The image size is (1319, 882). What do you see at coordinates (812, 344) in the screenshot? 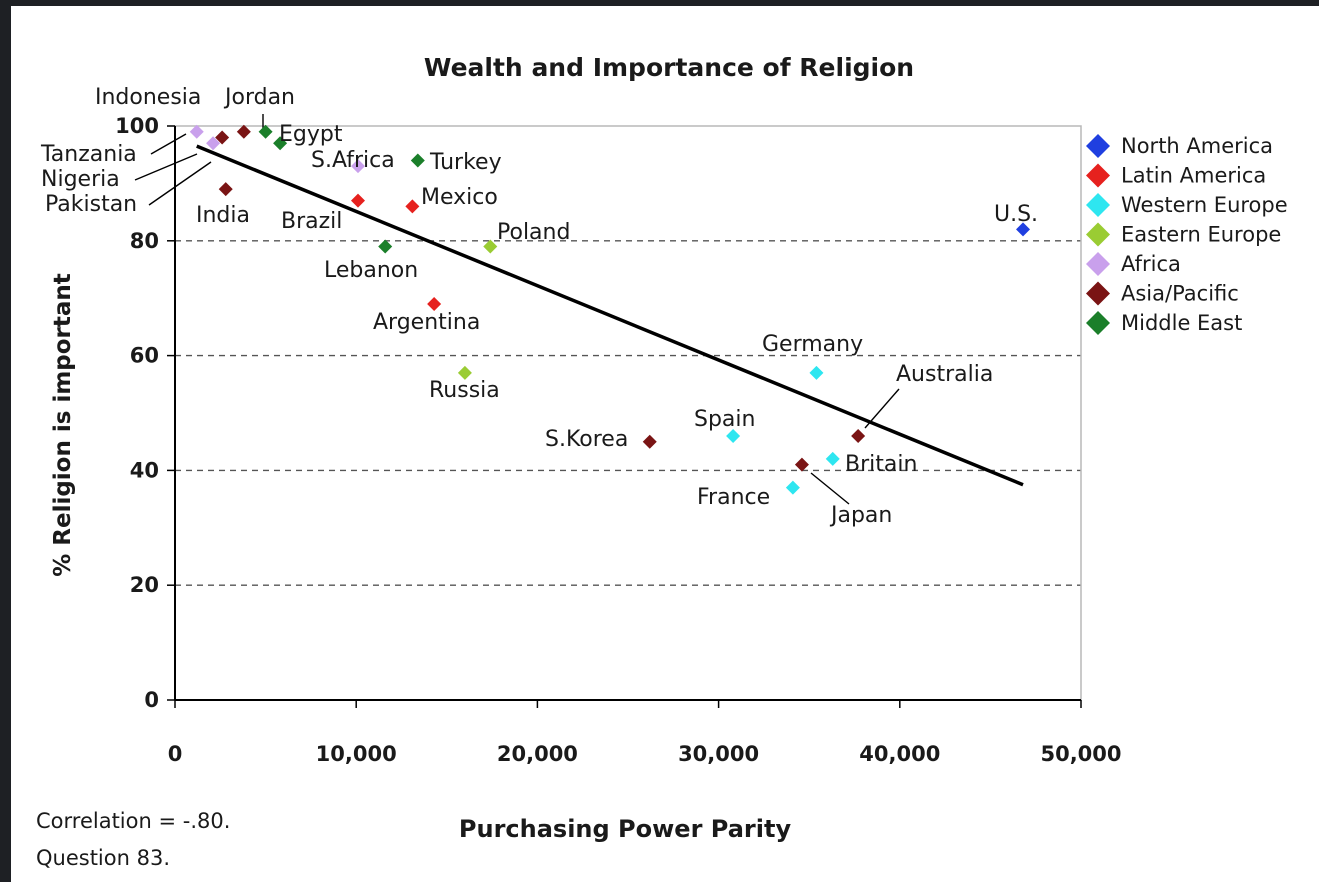
I see `point-label: Germany` at bounding box center [812, 344].